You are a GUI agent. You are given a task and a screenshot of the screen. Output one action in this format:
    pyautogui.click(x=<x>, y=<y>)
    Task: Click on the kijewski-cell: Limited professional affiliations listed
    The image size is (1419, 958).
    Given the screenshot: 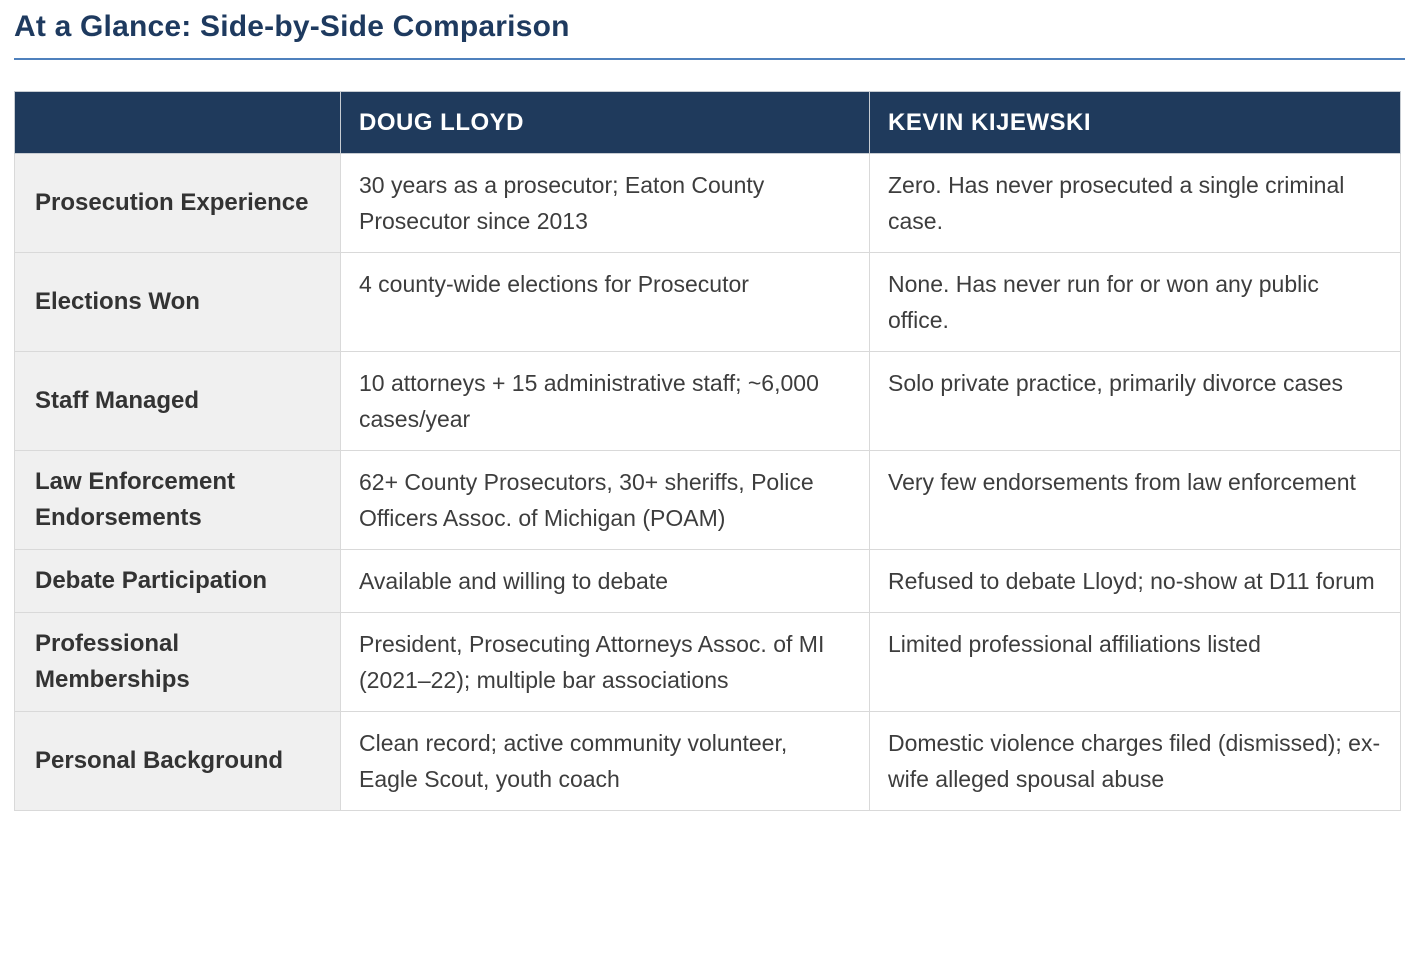 What is the action you would take?
    pyautogui.click(x=1135, y=661)
    